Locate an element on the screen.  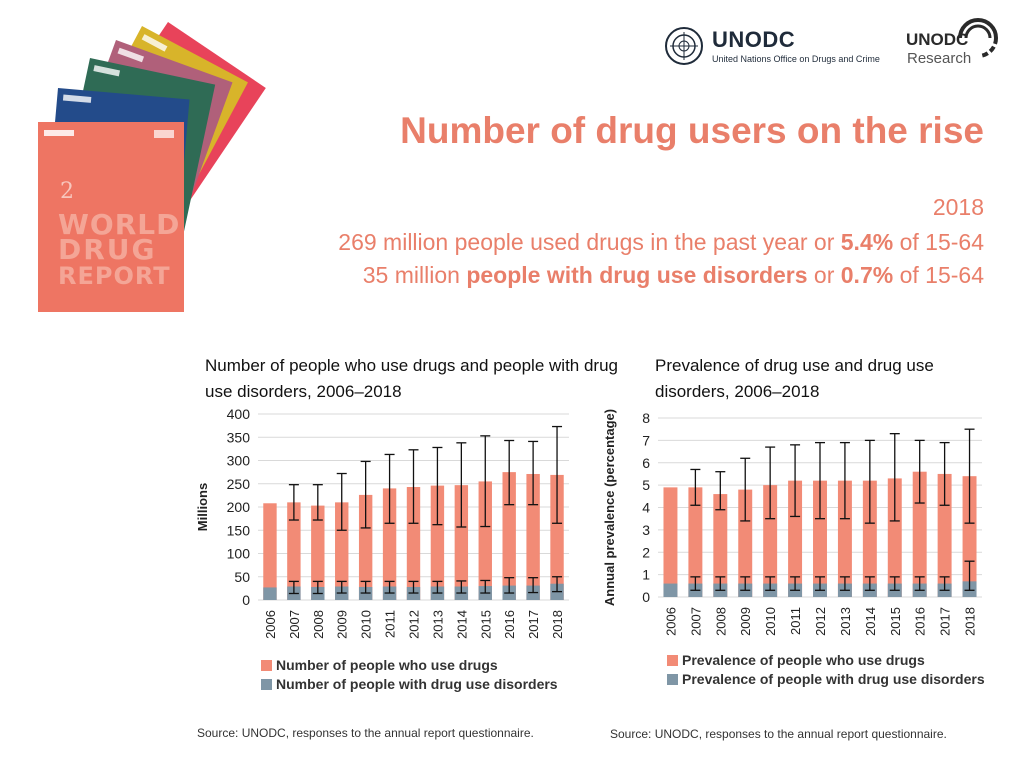
report-covers: 2 WORLD DRUG REPORT is located at coordinates (152, 167).